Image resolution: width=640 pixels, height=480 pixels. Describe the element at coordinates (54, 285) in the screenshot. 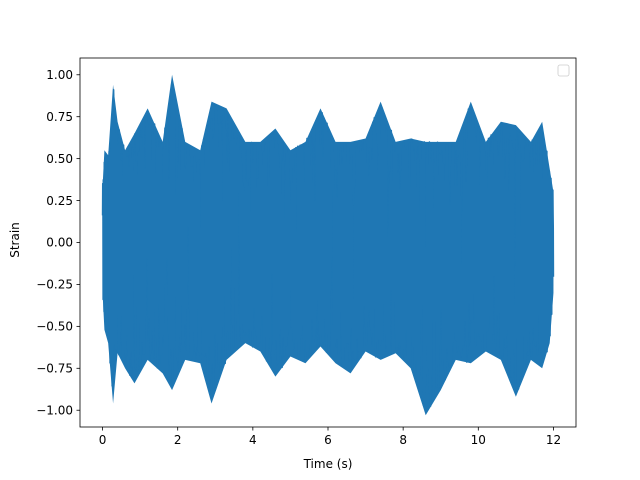

I see `y-tick-label: −0.25` at that location.